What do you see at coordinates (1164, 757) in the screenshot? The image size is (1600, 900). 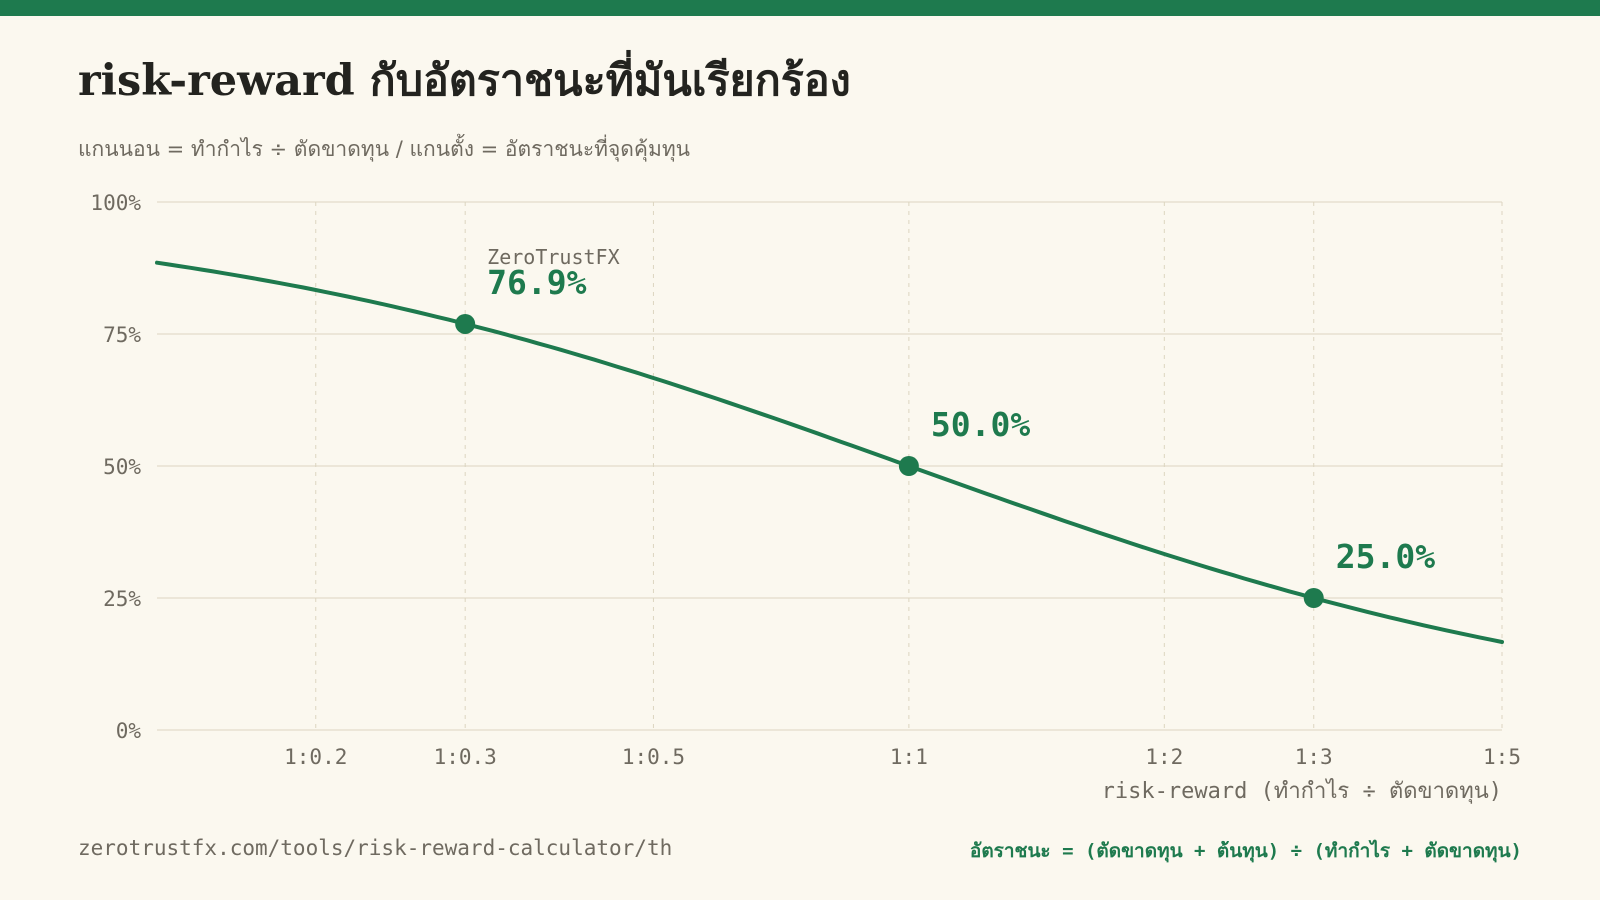 I see `x-tick-label: 1:2` at bounding box center [1164, 757].